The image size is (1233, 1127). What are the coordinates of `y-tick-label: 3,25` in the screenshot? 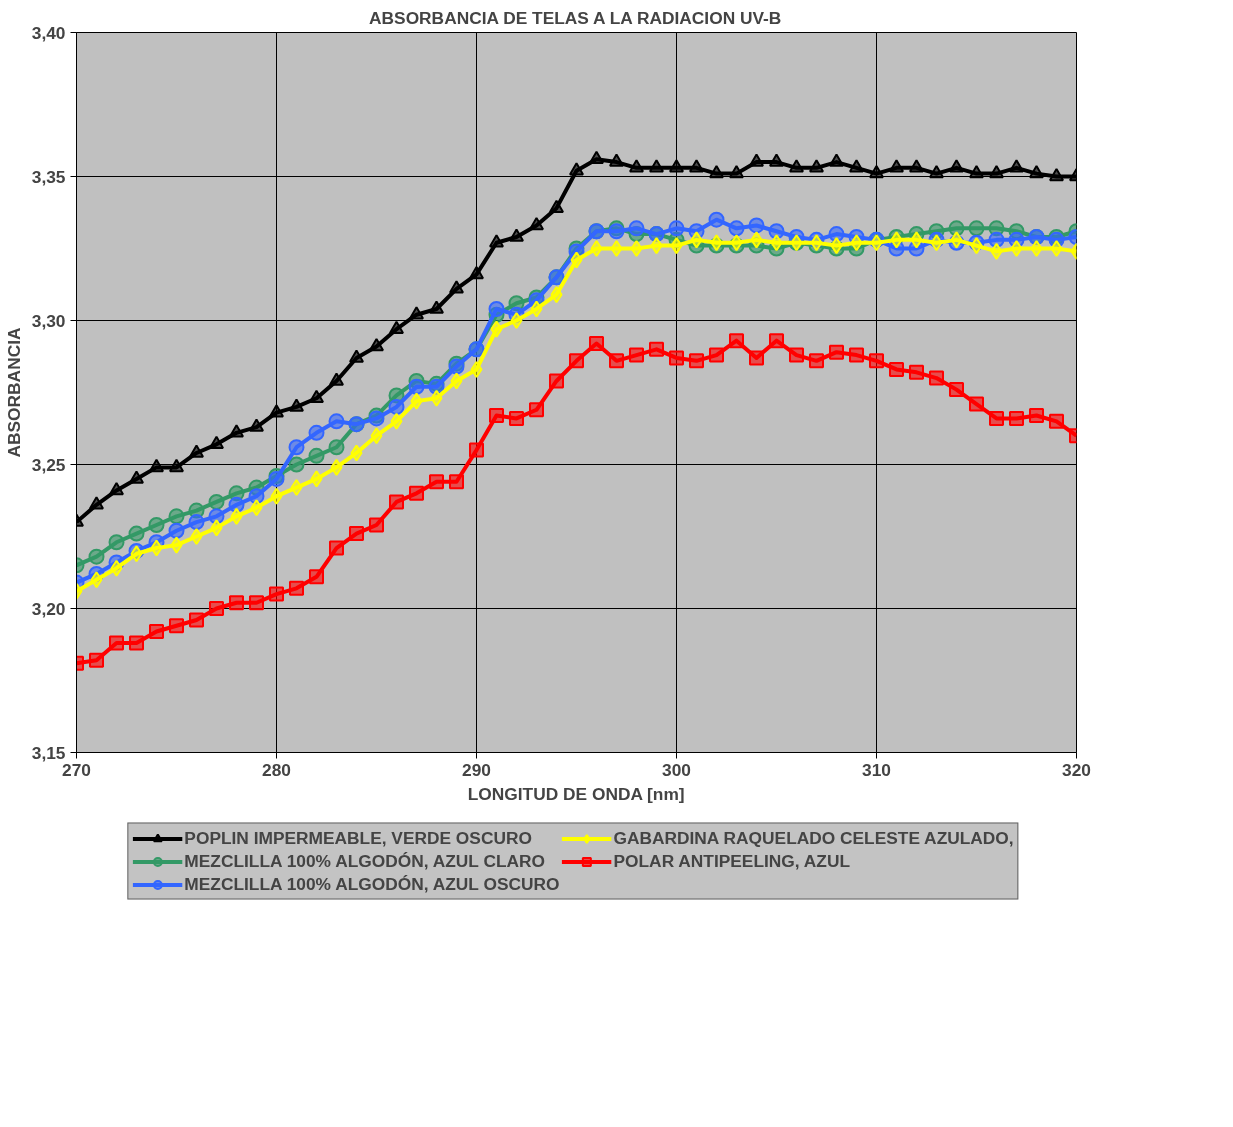 It's located at (48, 464).